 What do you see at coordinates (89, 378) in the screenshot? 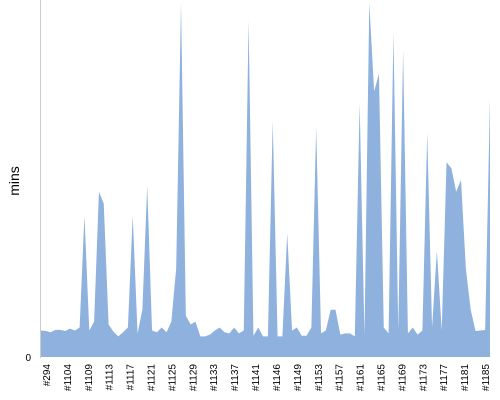
I see `x-tick-label: #1109` at bounding box center [89, 378].